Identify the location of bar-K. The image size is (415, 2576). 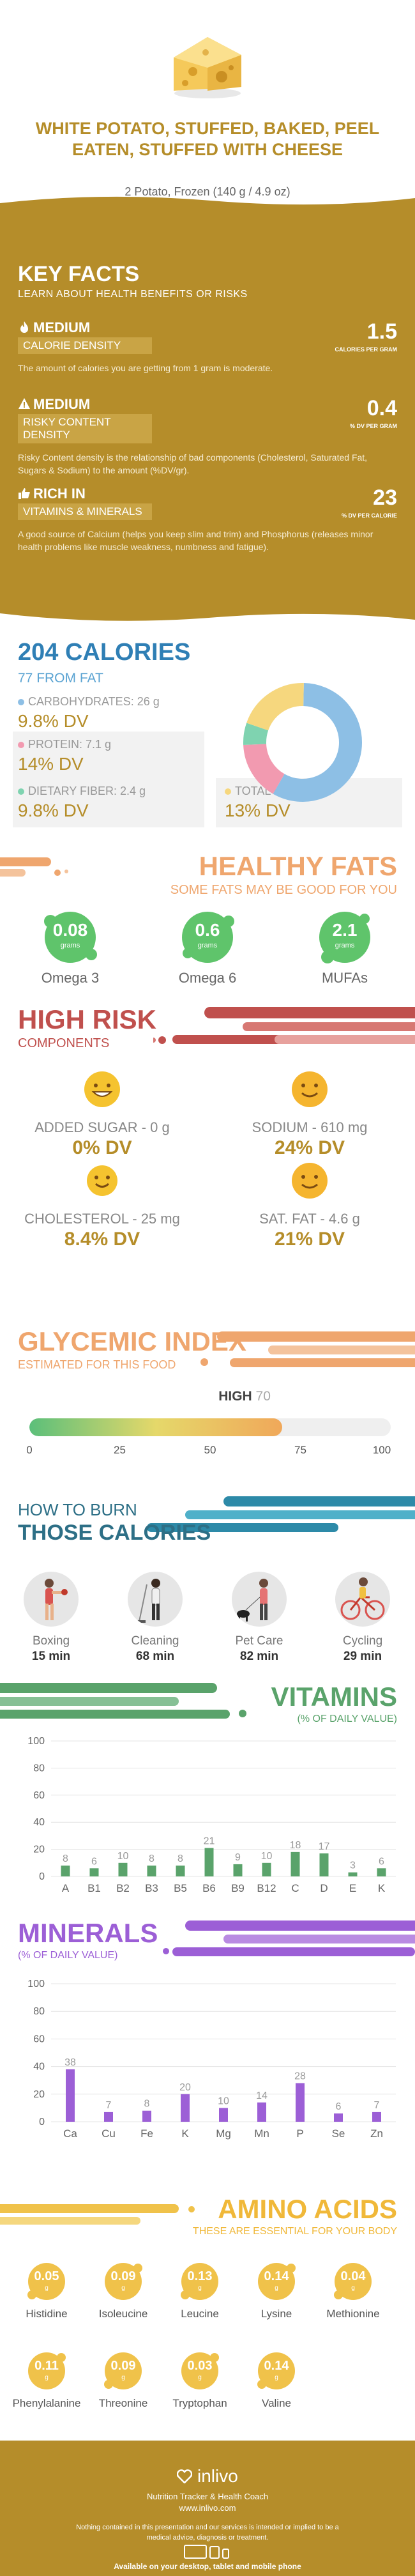
(381, 1872).